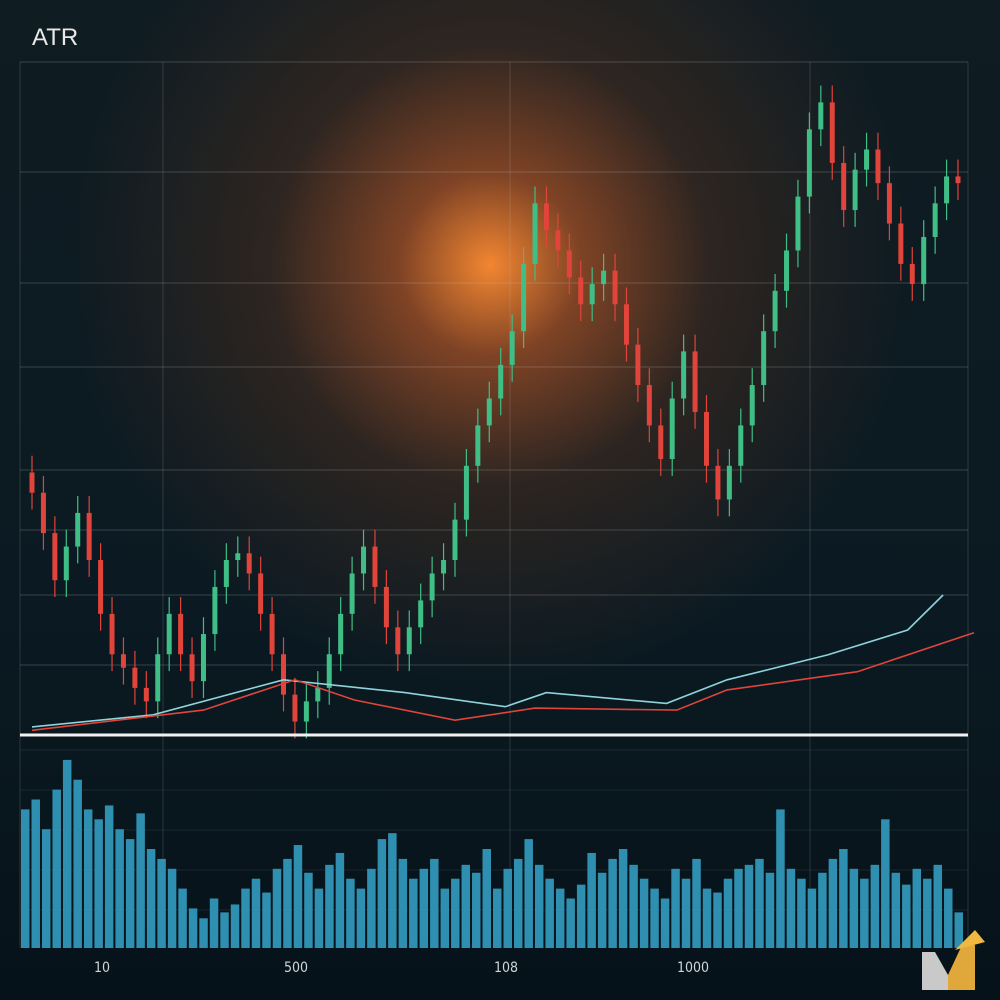 Image resolution: width=1000 pixels, height=1000 pixels. I want to click on chart-title: ATR, so click(55, 37).